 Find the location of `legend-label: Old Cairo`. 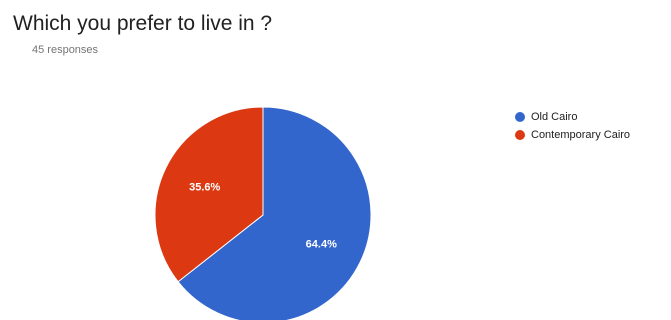

legend-label: Old Cairo is located at coordinates (554, 116).